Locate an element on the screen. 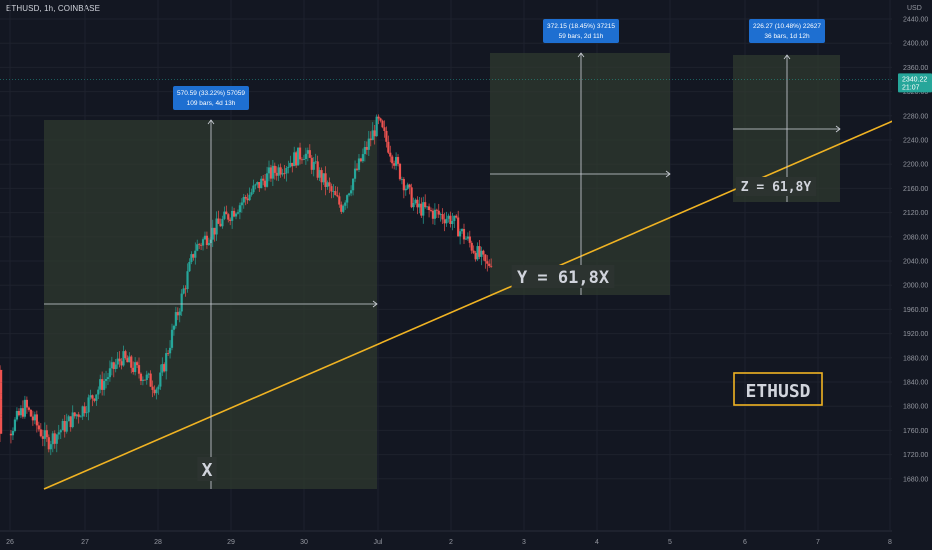 The height and width of the screenshot is (550, 932). symbol-header: ETHUSD, 1h, COINBASE is located at coordinates (53, 8).